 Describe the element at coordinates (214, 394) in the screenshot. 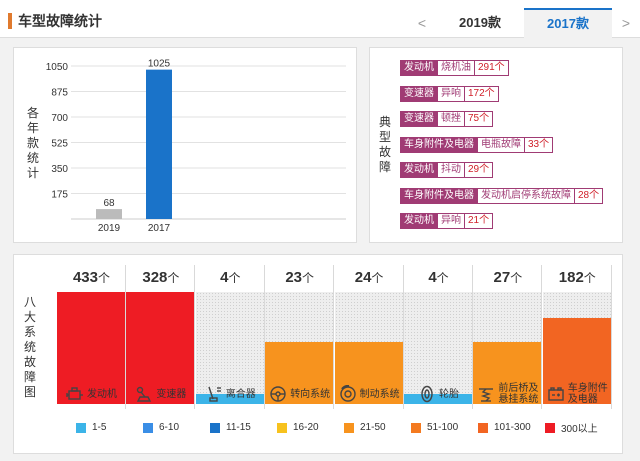

I see `clutch-pedal-icon` at that location.